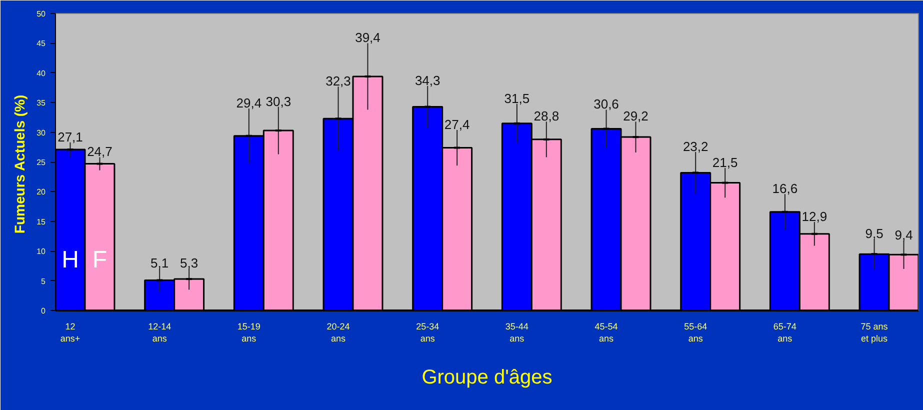 Image resolution: width=923 pixels, height=410 pixels. I want to click on data-label: 27,1, so click(70, 136).